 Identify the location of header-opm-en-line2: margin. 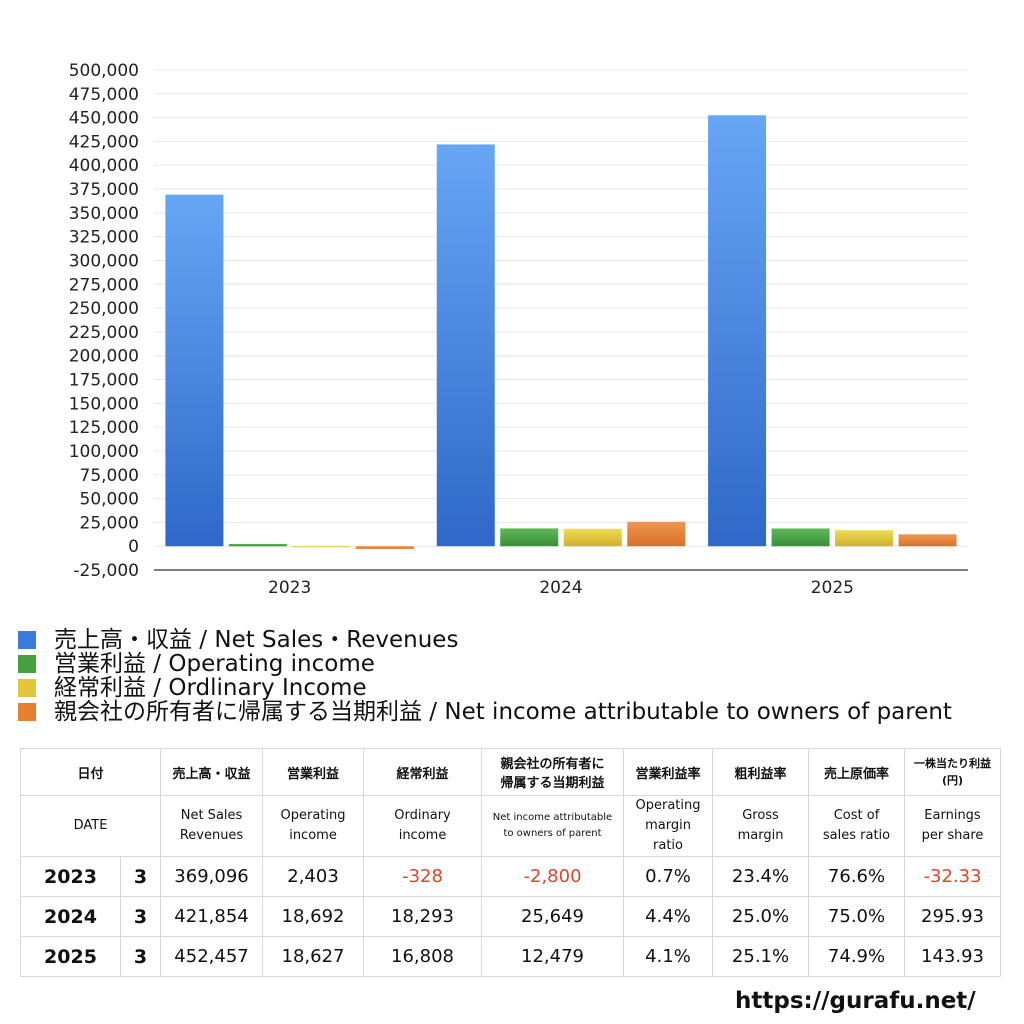
(668, 825).